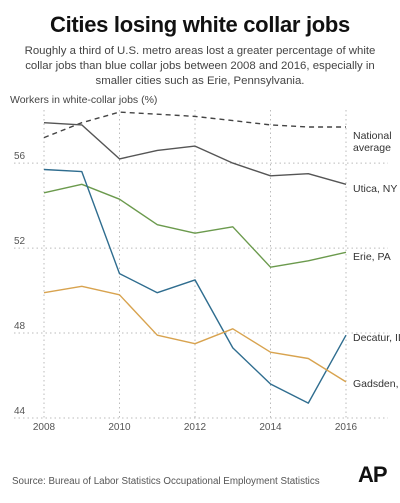 Image resolution: width=400 pixels, height=503 pixels. What do you see at coordinates (346, 427) in the screenshot?
I see `x-tick-label: 2016` at bounding box center [346, 427].